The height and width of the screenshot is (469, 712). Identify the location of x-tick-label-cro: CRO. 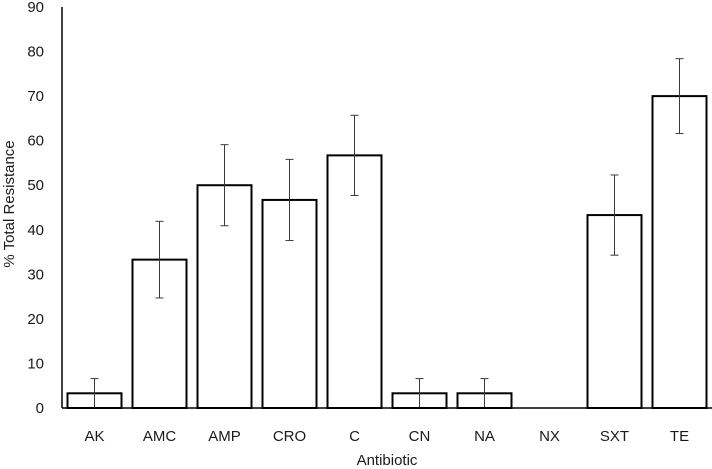
(289, 436).